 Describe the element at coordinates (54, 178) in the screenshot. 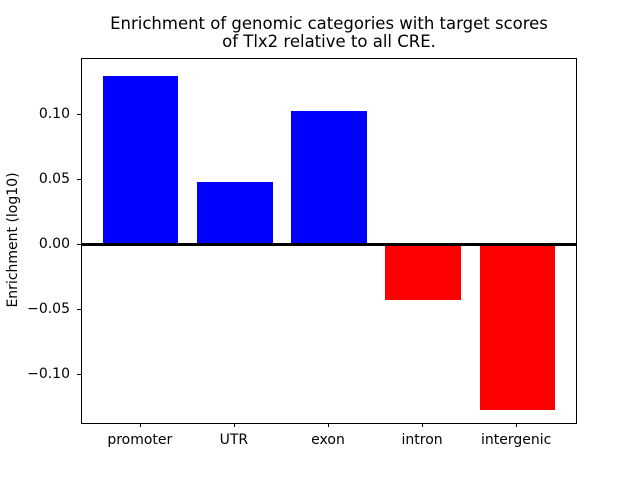

I see `y-tick-label: 0.05` at that location.